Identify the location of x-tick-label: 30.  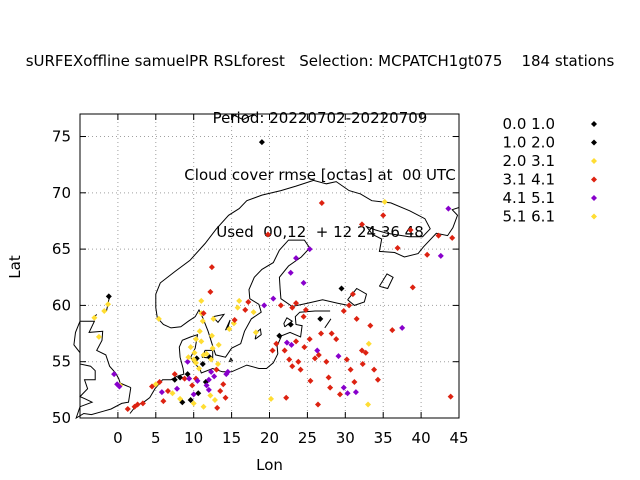
(345, 438).